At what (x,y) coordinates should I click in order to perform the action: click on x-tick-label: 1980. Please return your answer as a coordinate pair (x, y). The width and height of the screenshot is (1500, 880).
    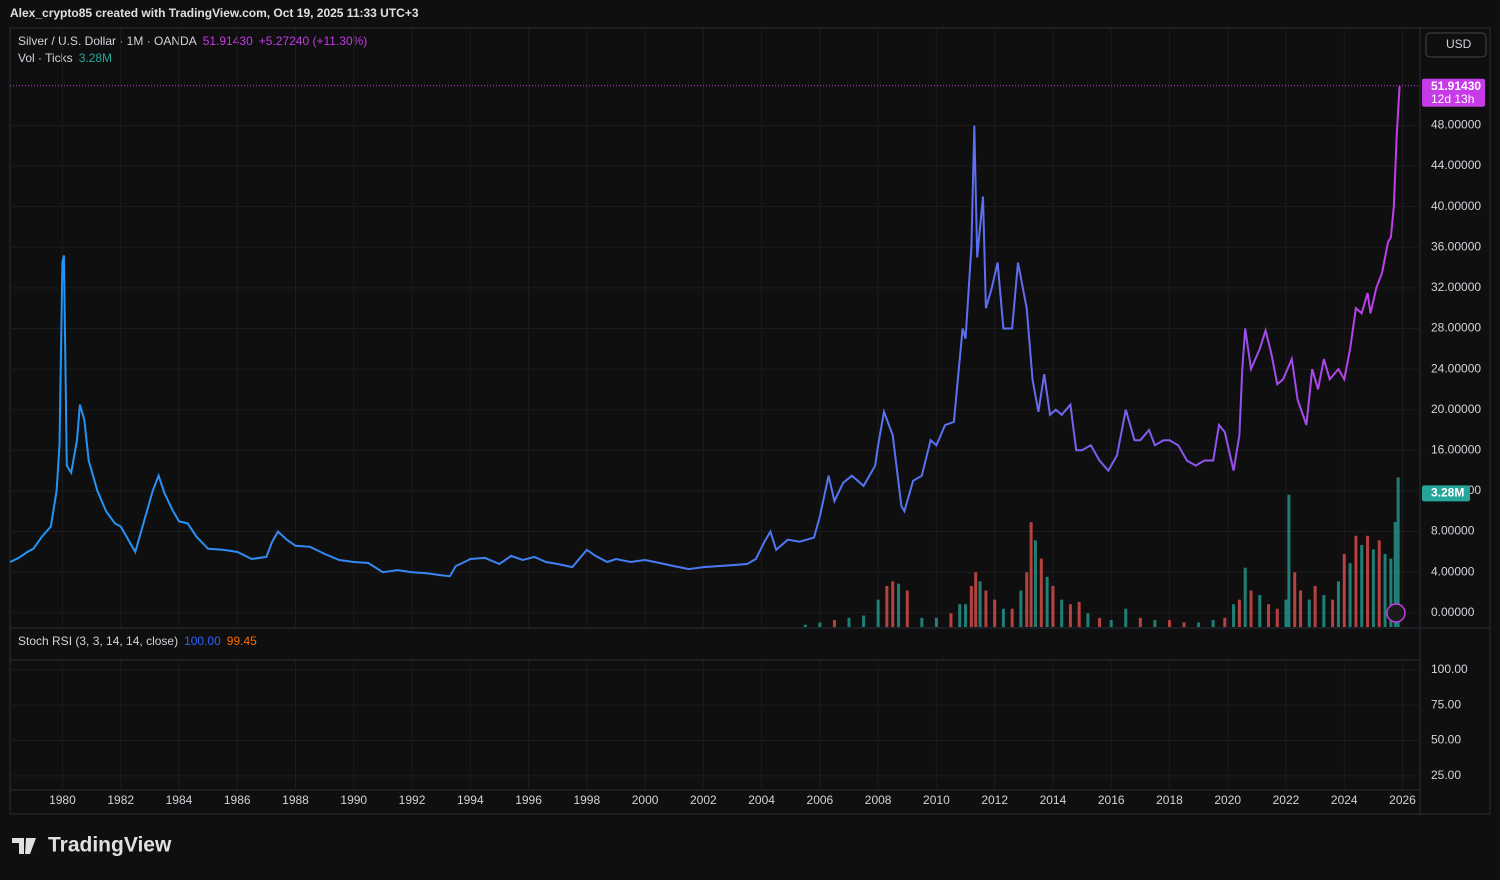
    Looking at the image, I should click on (62, 800).